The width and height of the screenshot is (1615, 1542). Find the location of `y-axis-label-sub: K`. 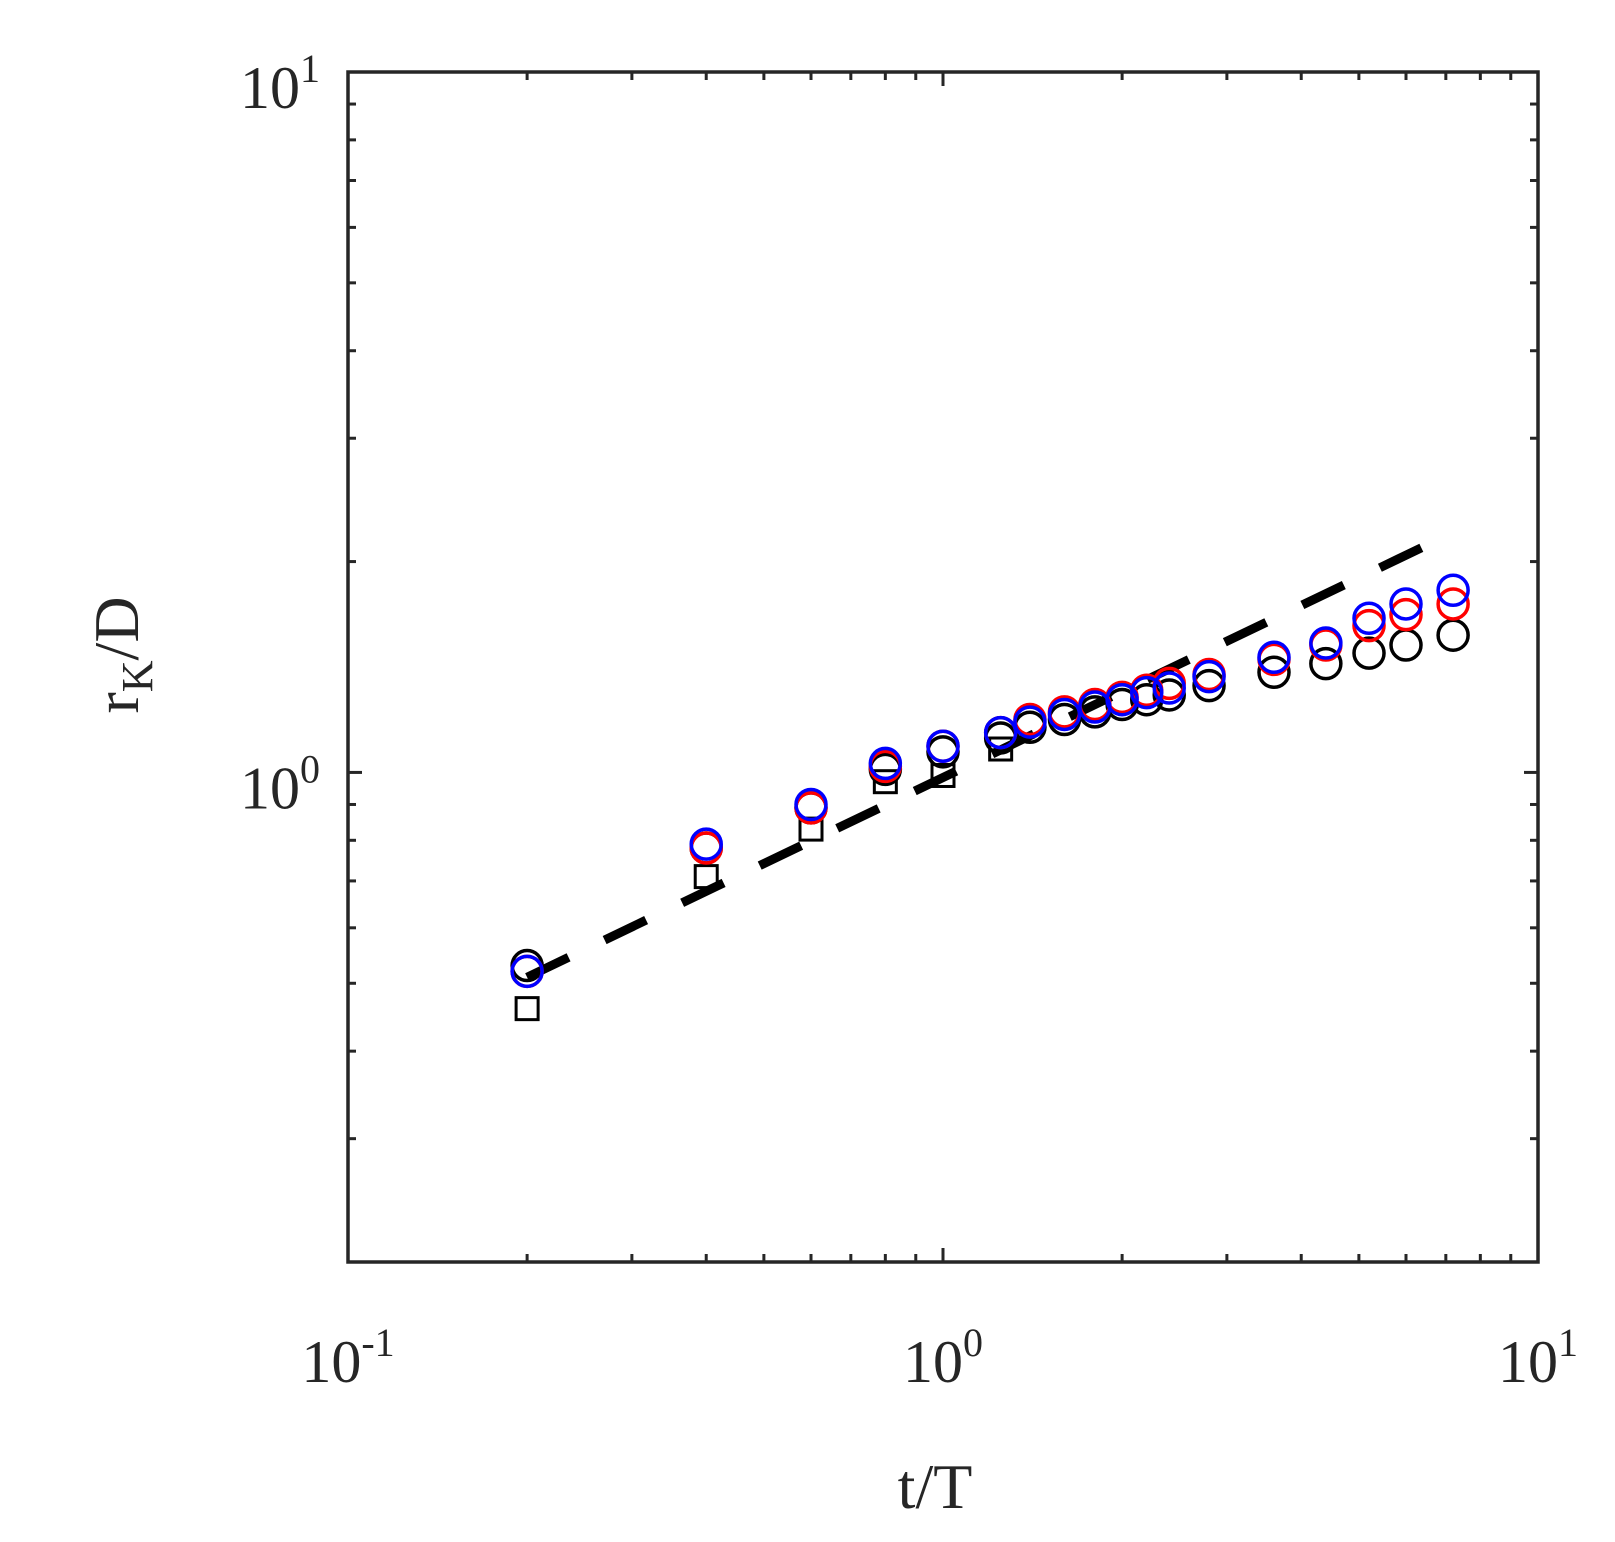

y-axis-label-sub: K is located at coordinates (137, 676).